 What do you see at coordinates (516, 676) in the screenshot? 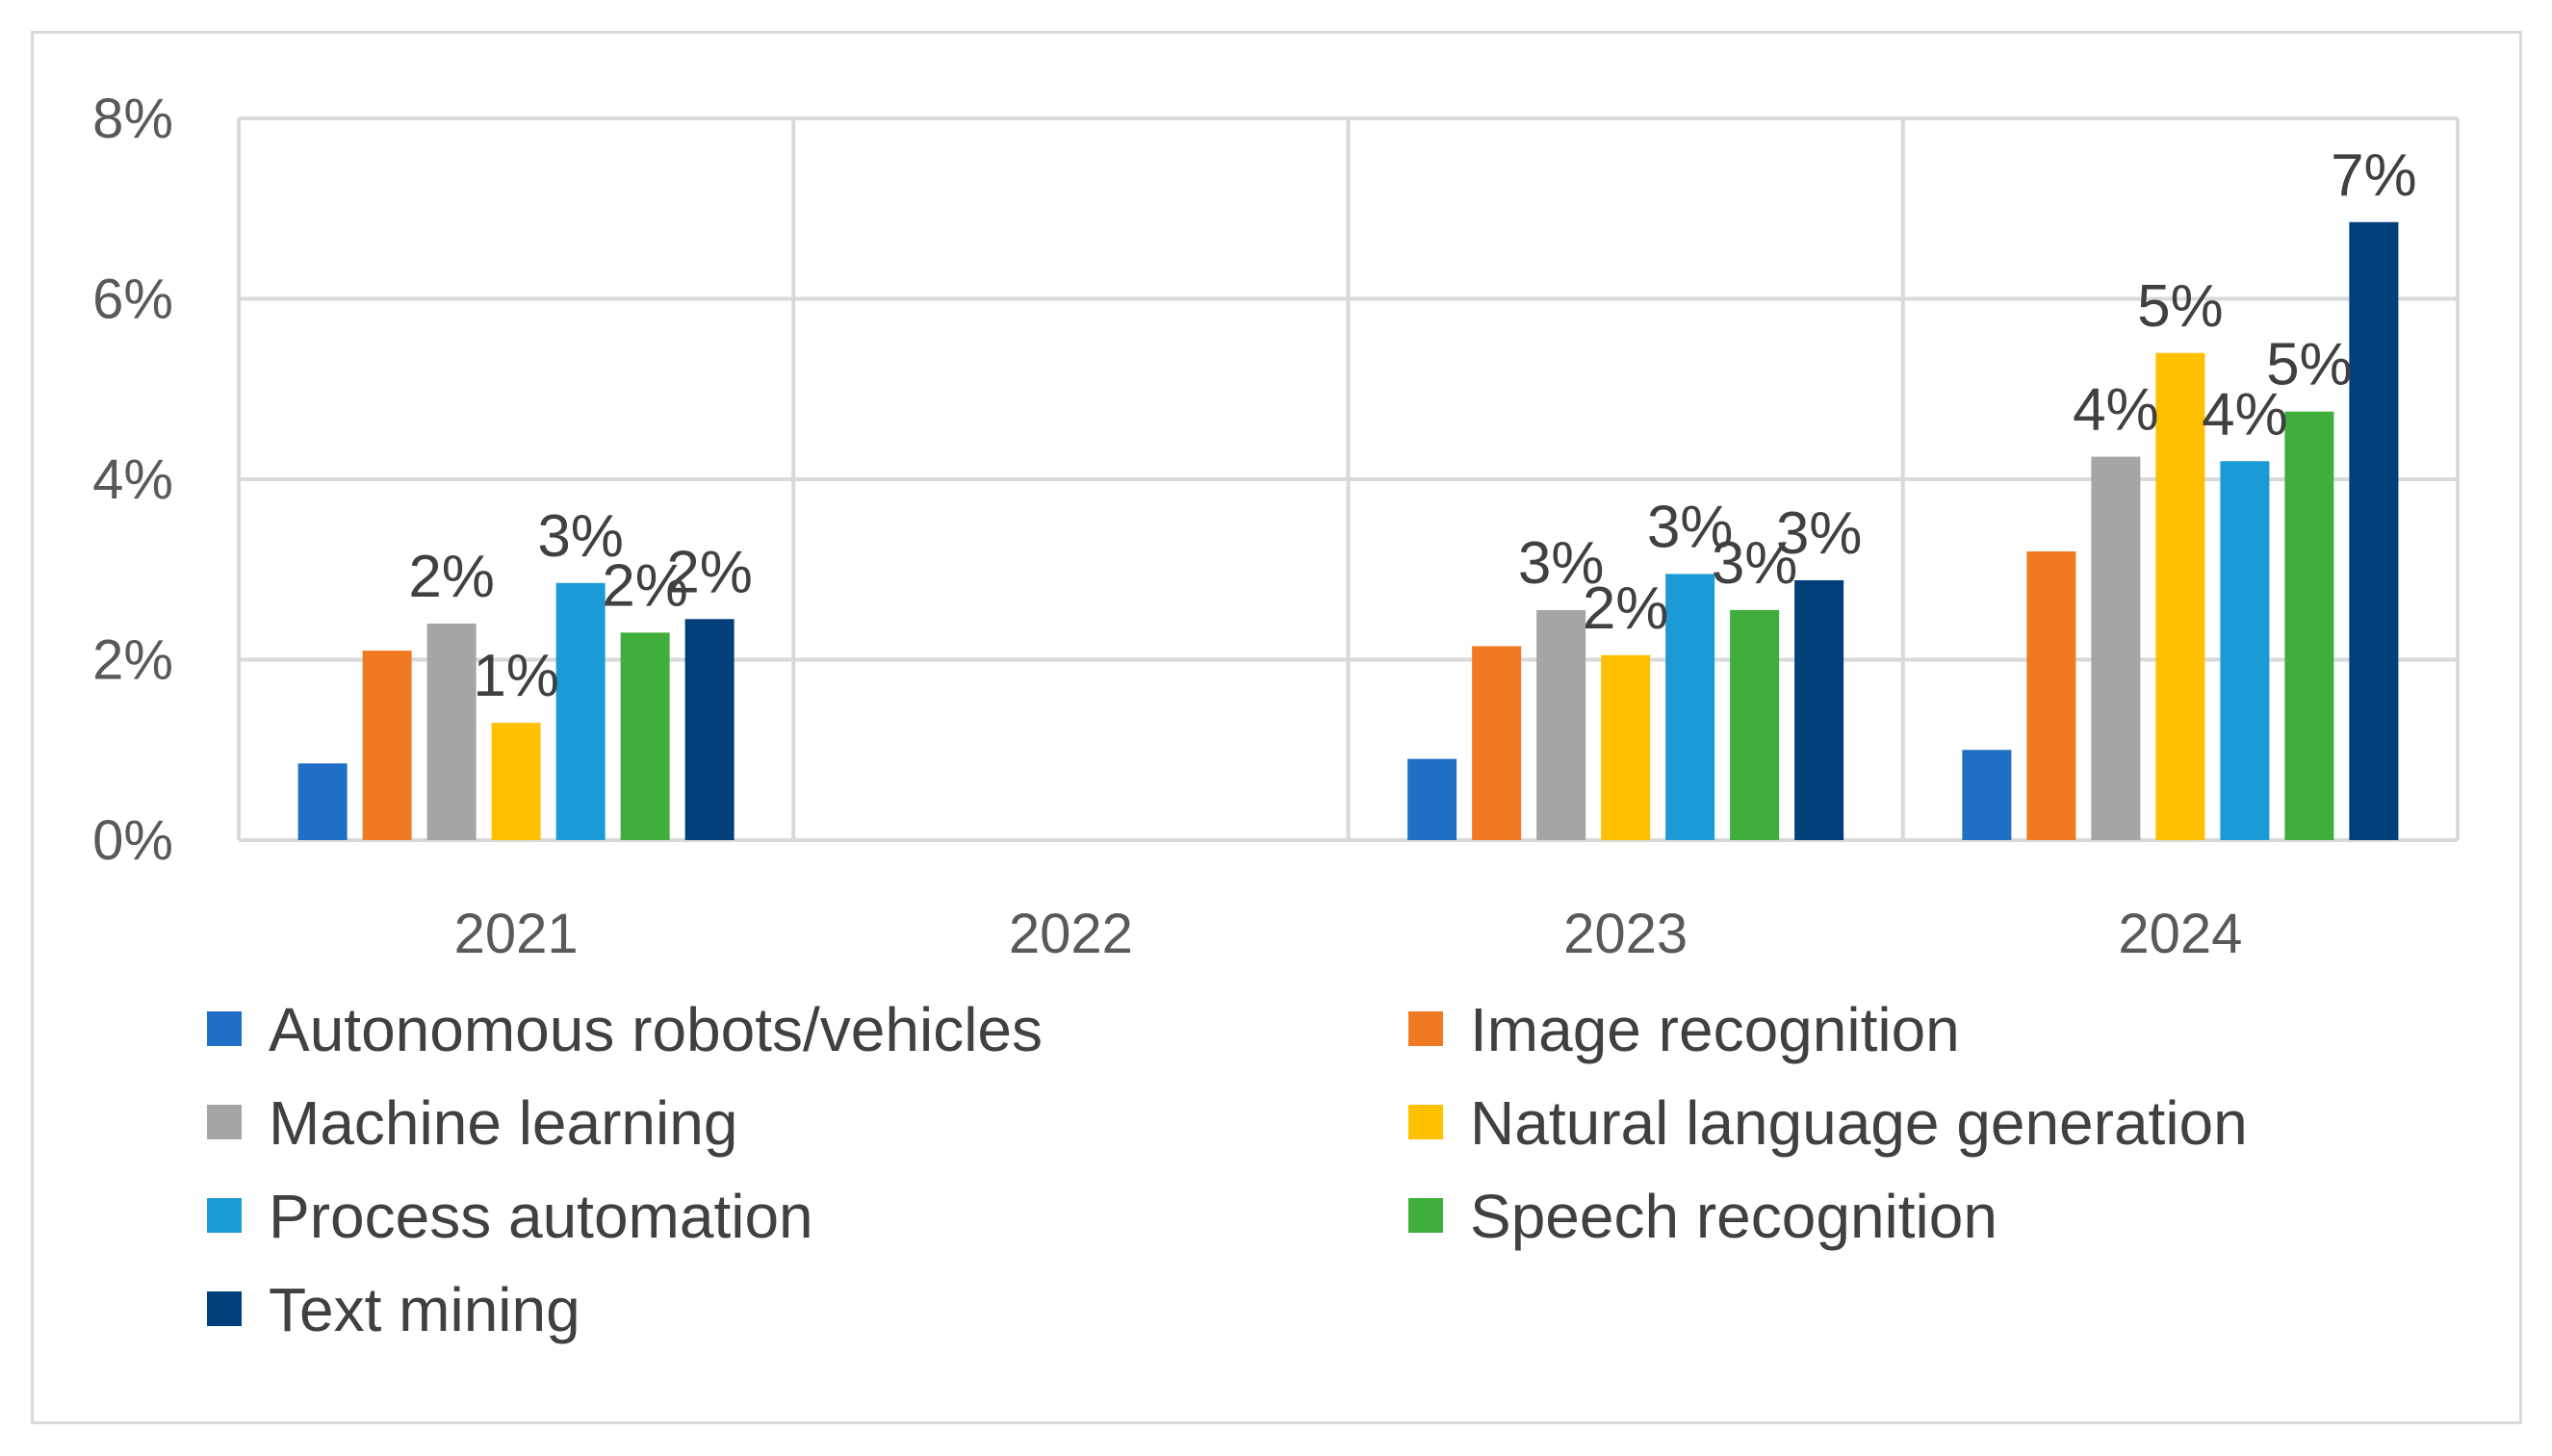
I see `data-label: 1%` at bounding box center [516, 676].